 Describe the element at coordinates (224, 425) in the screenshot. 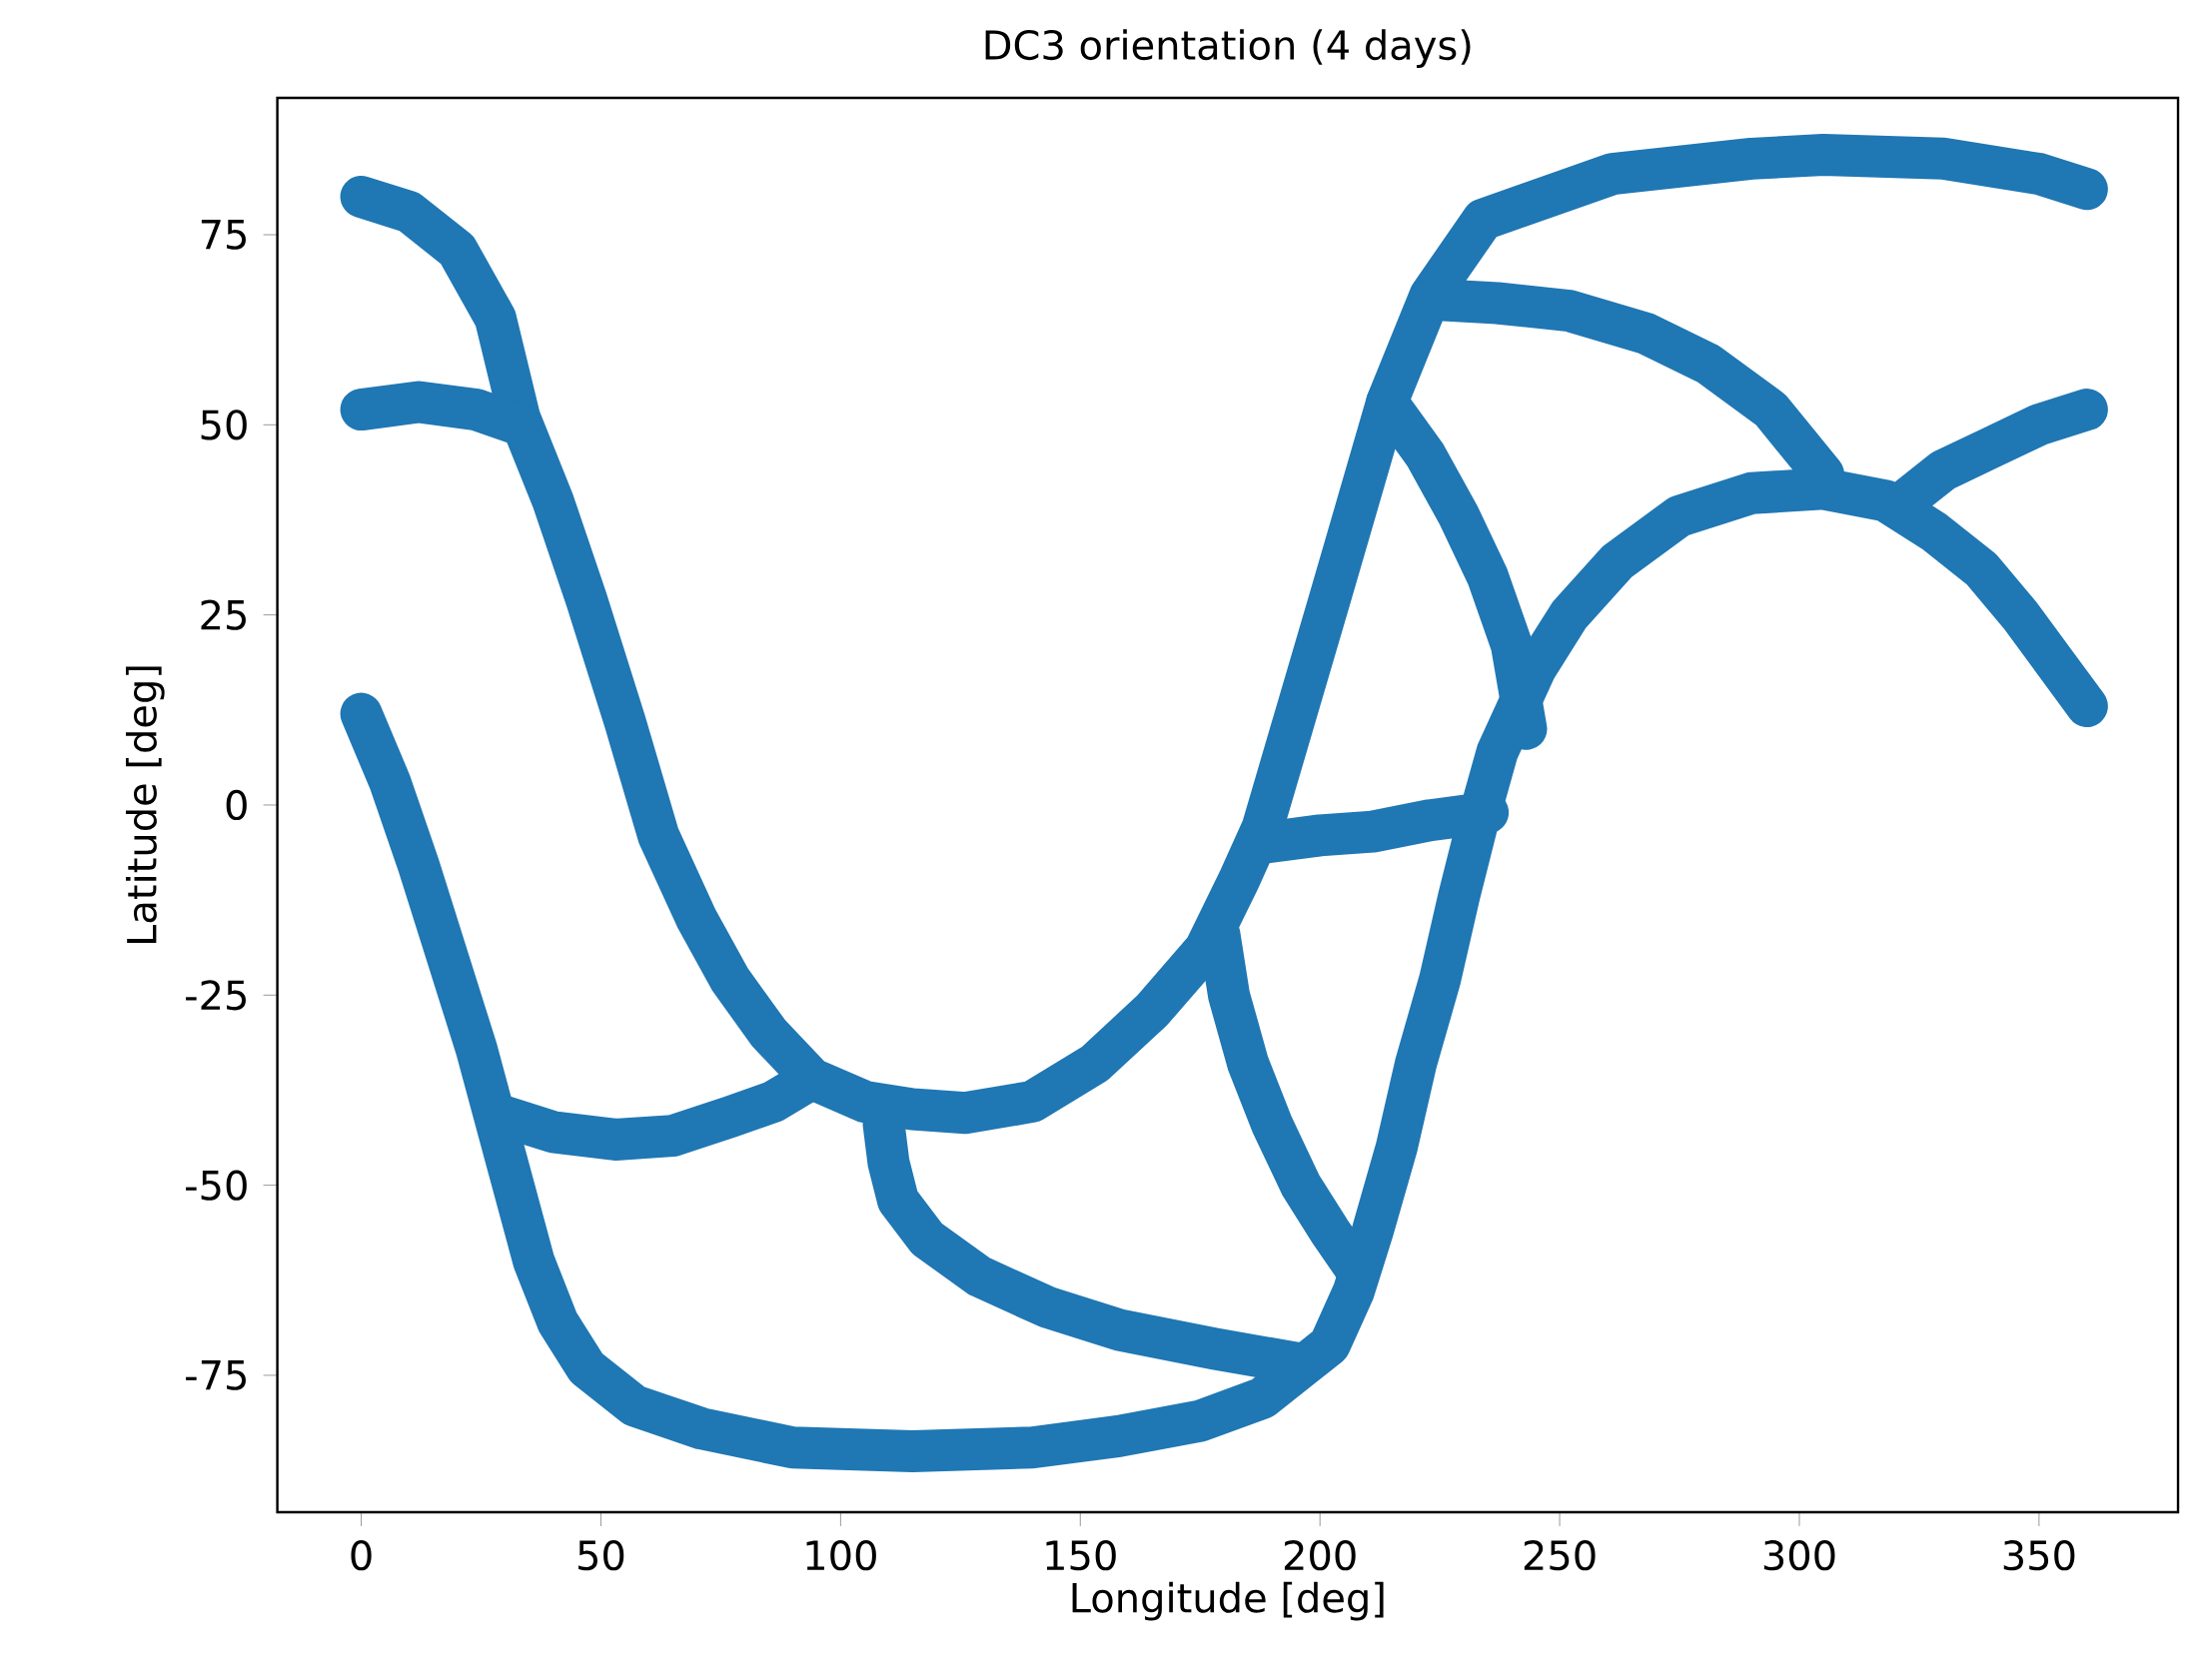

I see `y-tick-label: 50` at that location.